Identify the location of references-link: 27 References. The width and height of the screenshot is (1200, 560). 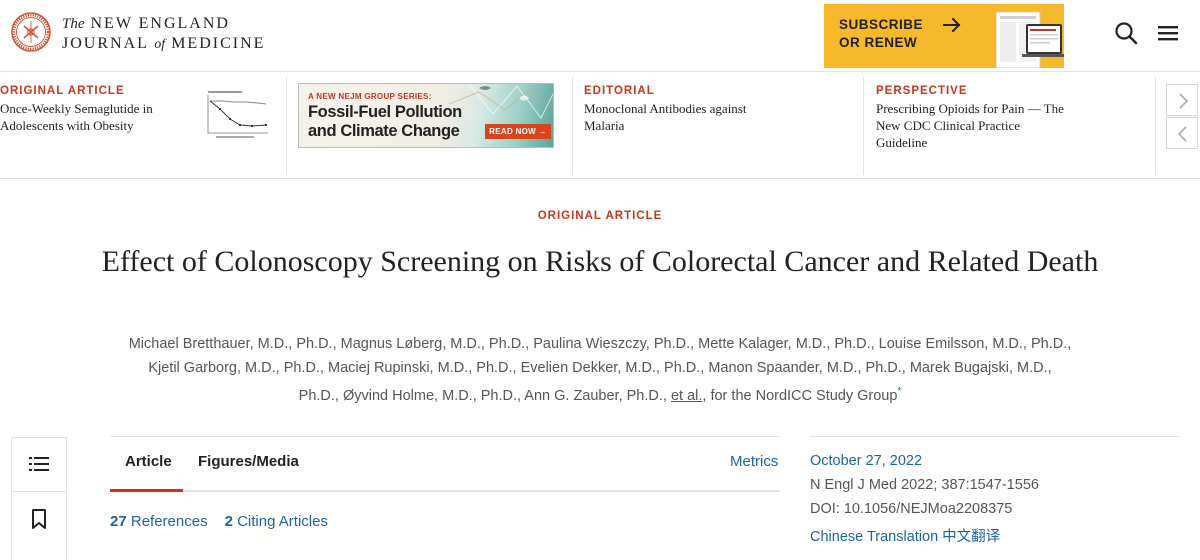
(159, 521).